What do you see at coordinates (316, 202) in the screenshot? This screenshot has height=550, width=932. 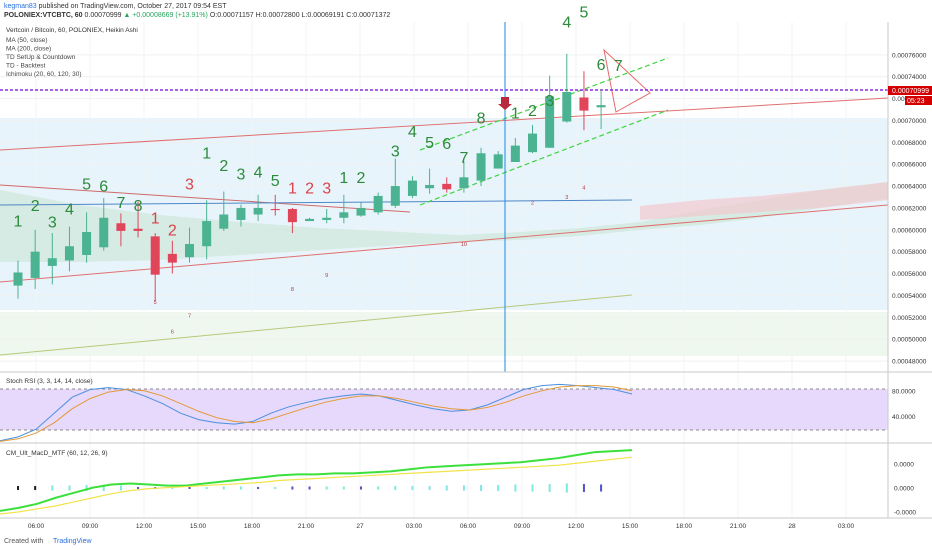 I see `ma50-line` at bounding box center [316, 202].